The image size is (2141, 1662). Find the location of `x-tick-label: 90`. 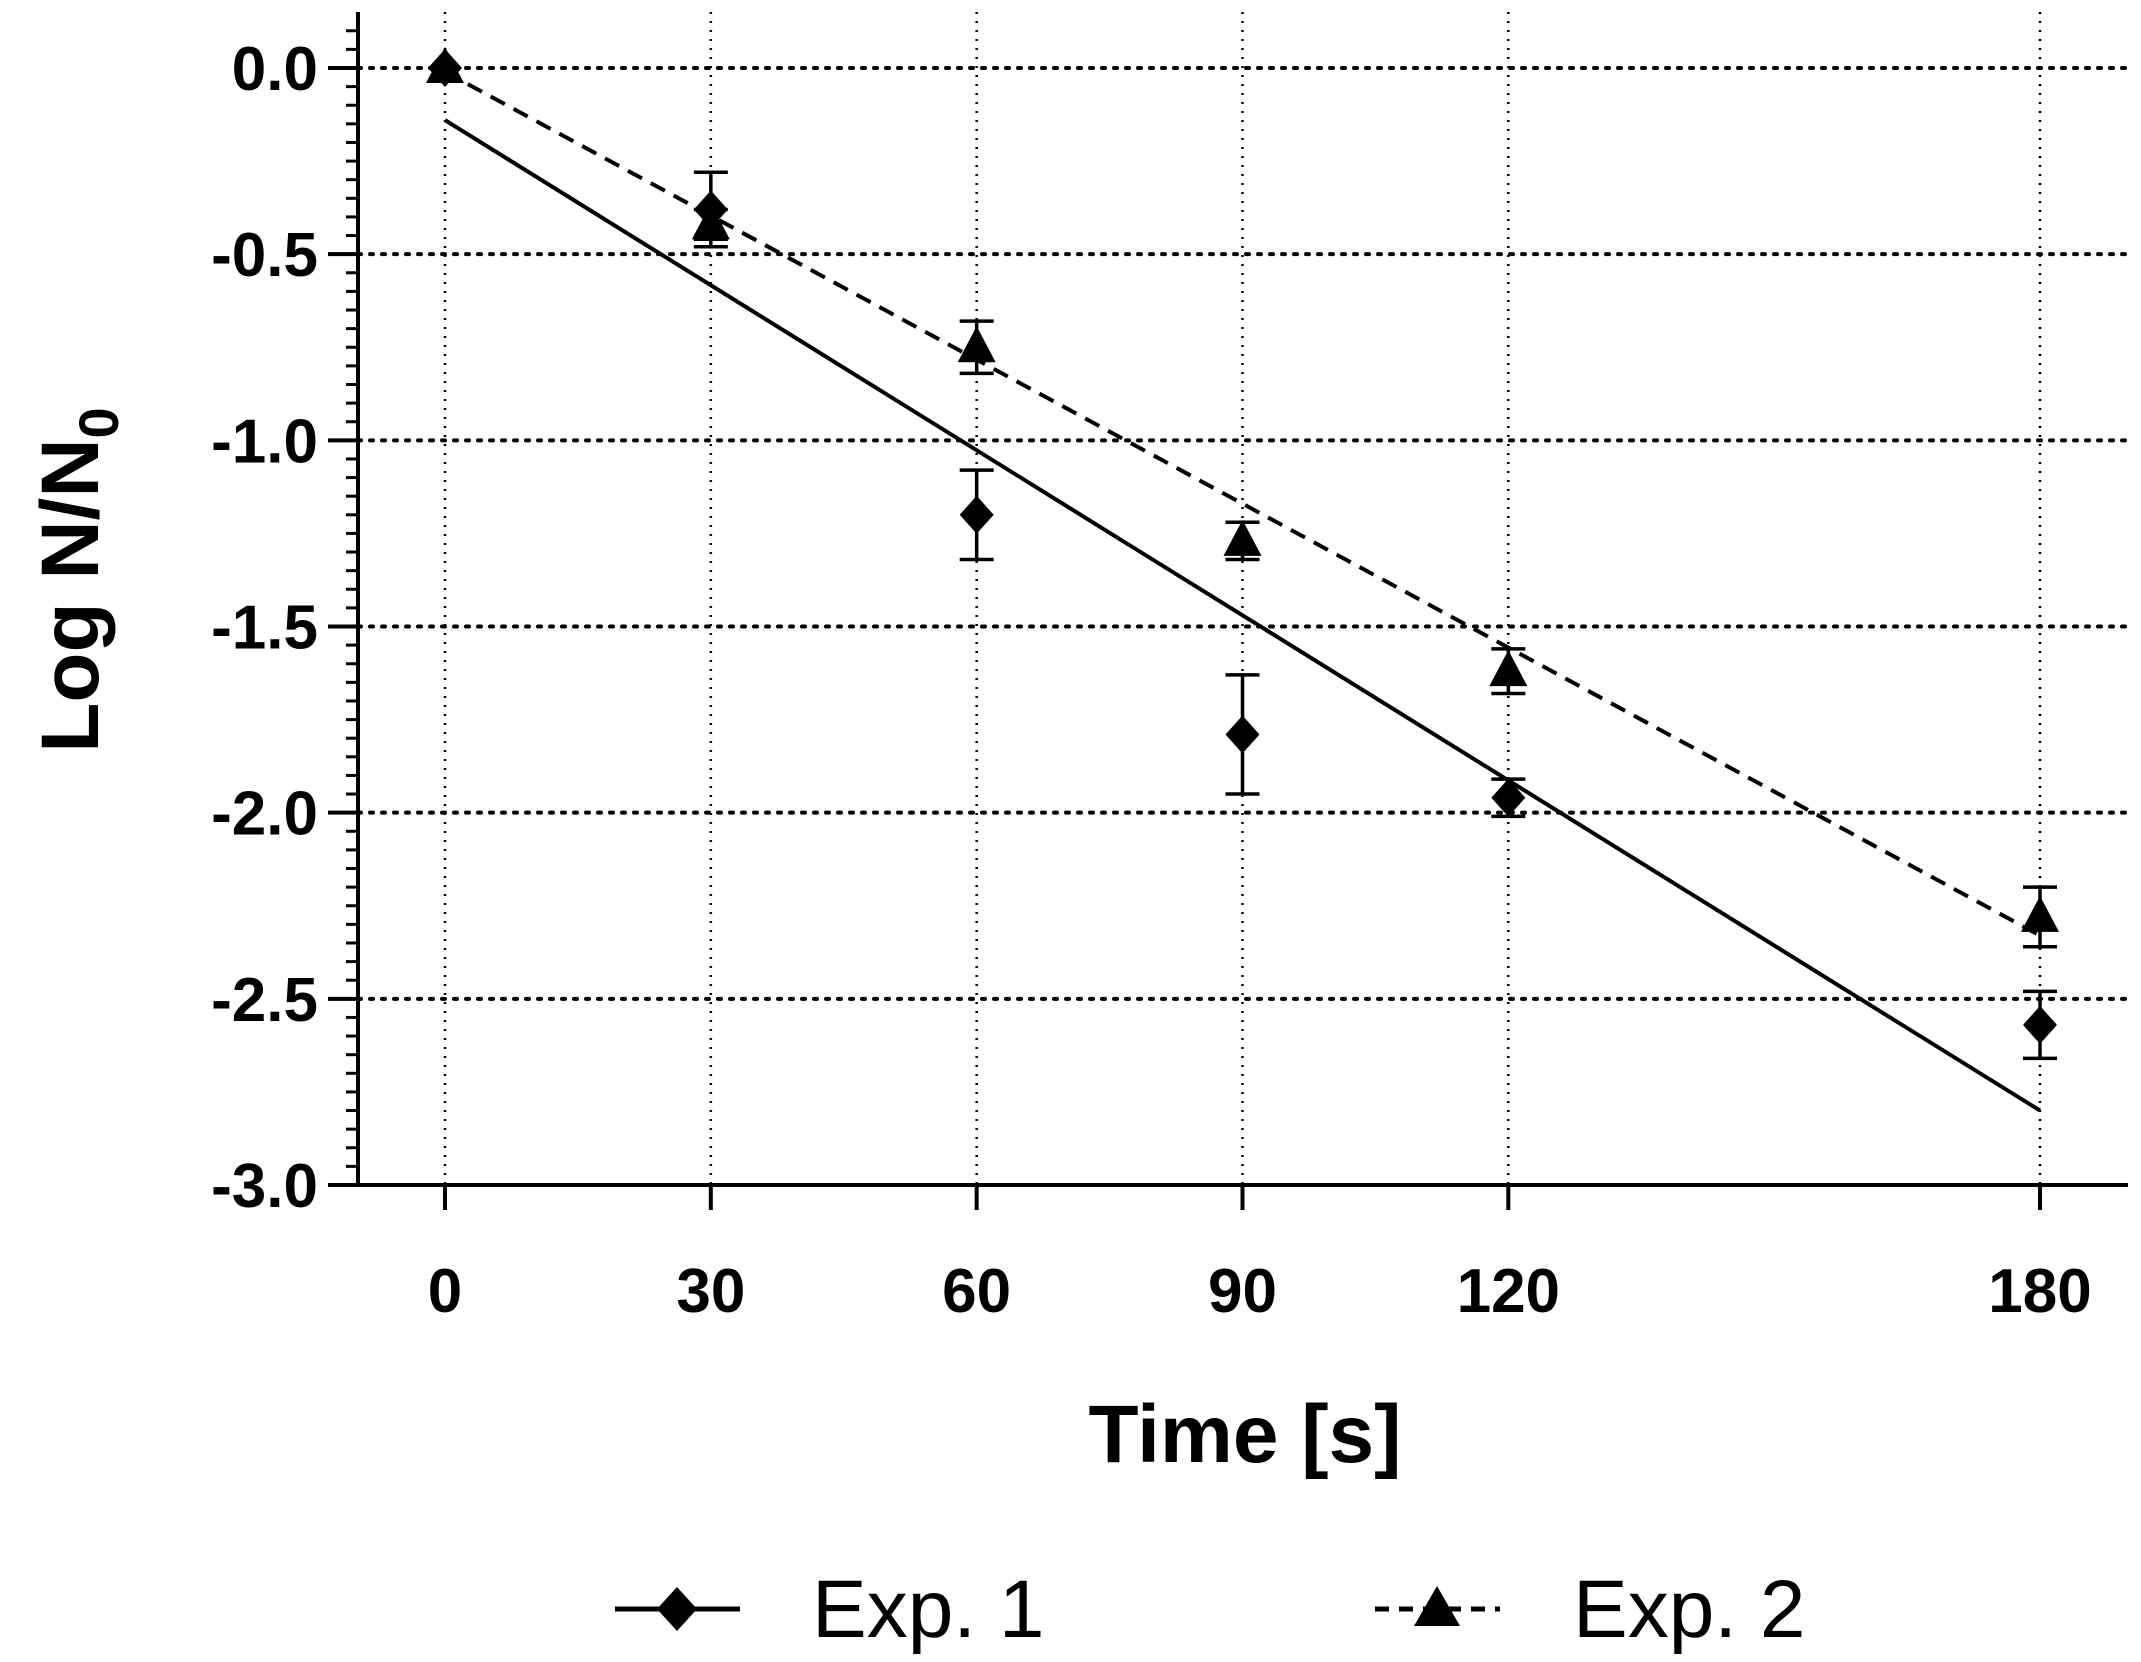

x-tick-label: 90 is located at coordinates (1242, 1291).